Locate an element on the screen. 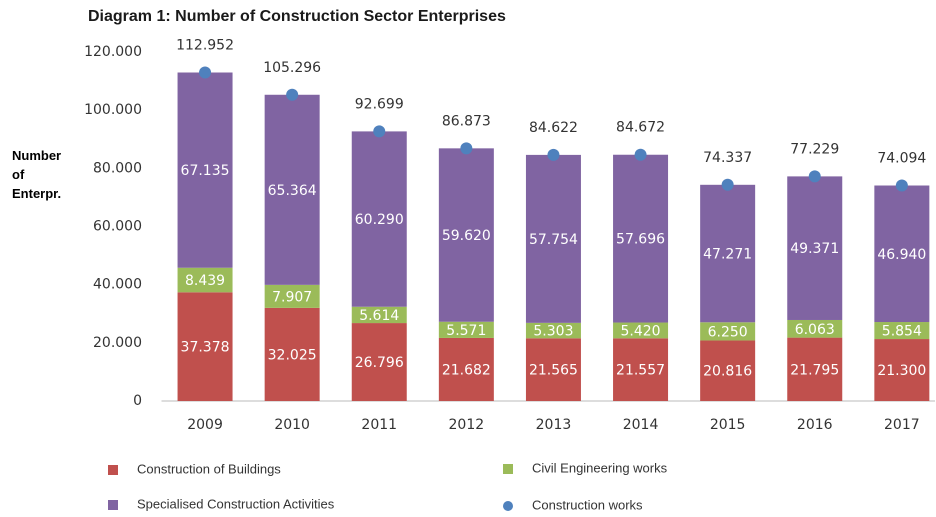  data-label: 21.557 is located at coordinates (640, 371).